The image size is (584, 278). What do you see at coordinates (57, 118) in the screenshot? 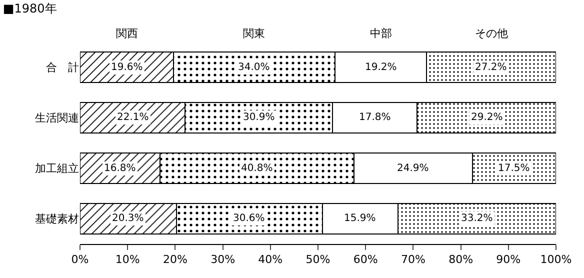
I see `y-tick-label: 生活関連` at bounding box center [57, 118].